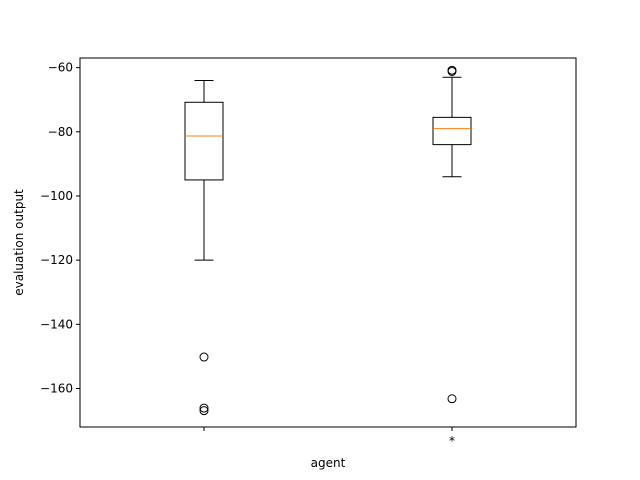 Image resolution: width=640 pixels, height=480 pixels. I want to click on y-axis: −60 −80 −100 −120 −140 −160, so click(60, 228).